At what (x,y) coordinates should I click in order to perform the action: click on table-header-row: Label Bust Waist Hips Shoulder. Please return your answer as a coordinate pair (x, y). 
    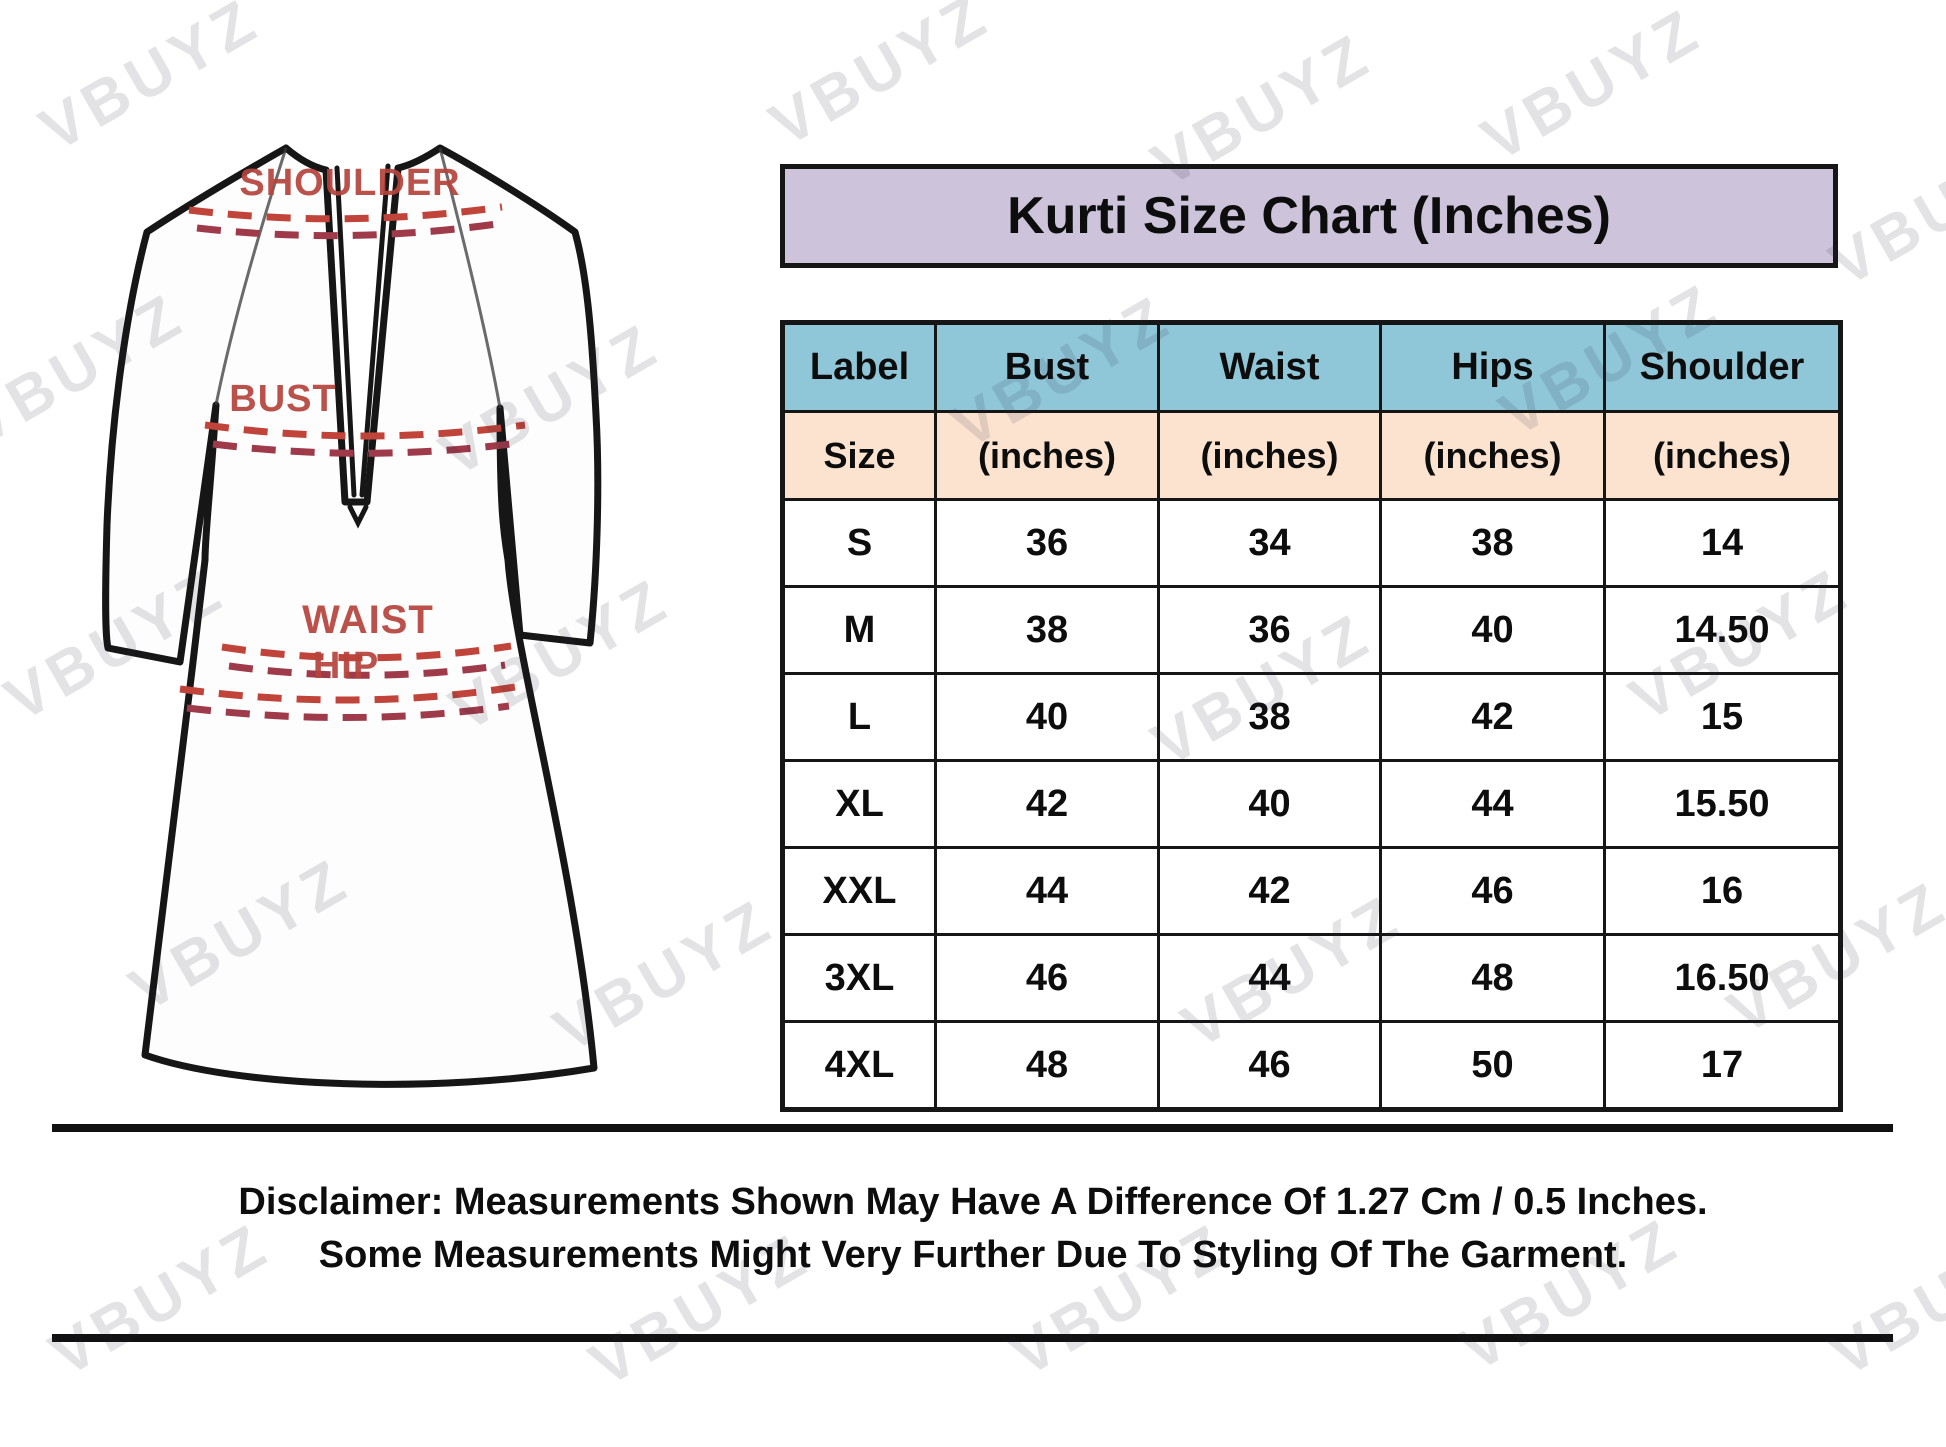
    Looking at the image, I should click on (1311, 367).